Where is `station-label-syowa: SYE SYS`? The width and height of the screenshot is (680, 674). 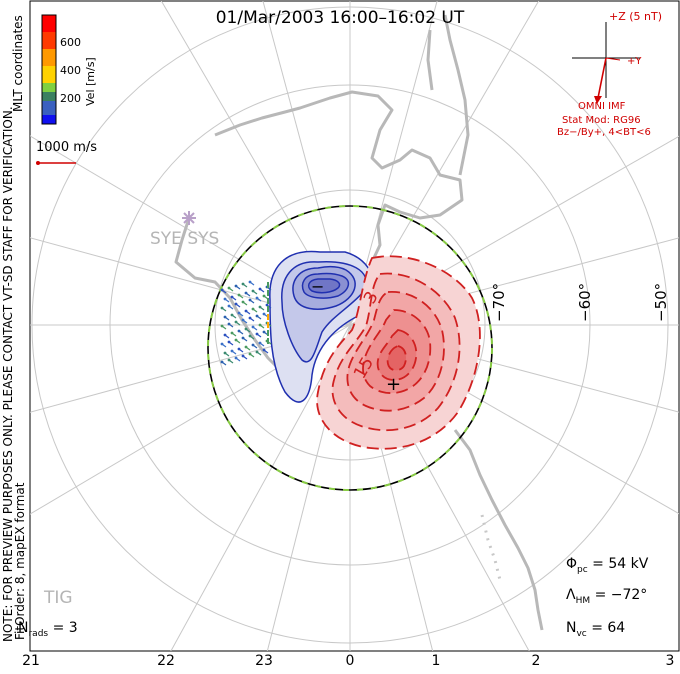 station-label-syowa: SYE SYS is located at coordinates (185, 239).